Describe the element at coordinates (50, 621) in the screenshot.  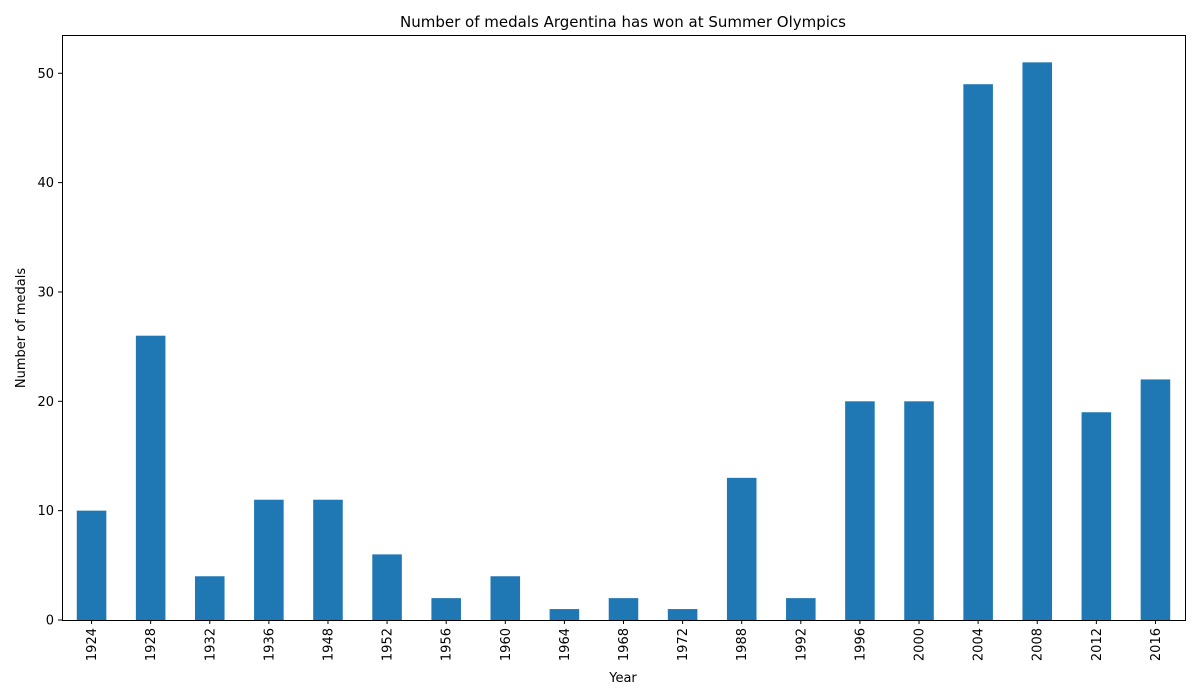
I see `y-tick-label: 0` at that location.